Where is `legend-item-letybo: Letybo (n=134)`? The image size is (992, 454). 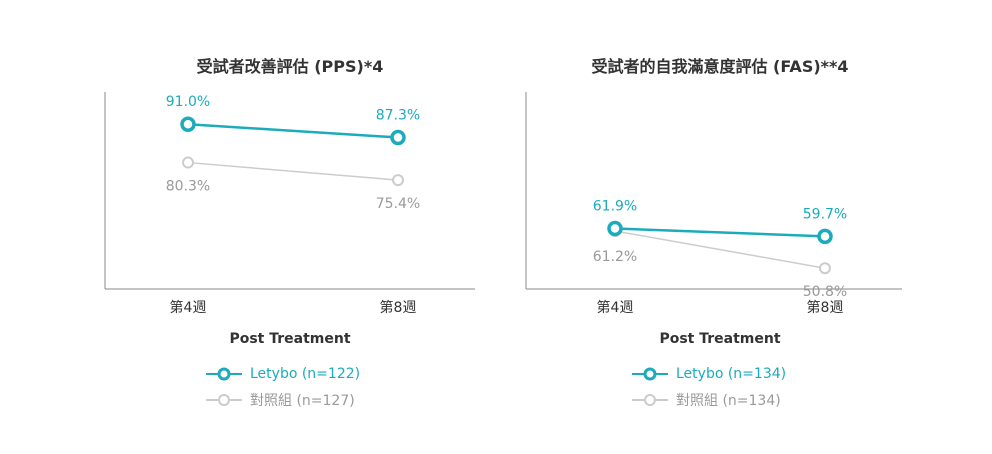
legend-item-letybo: Letybo (n=134) is located at coordinates (709, 374).